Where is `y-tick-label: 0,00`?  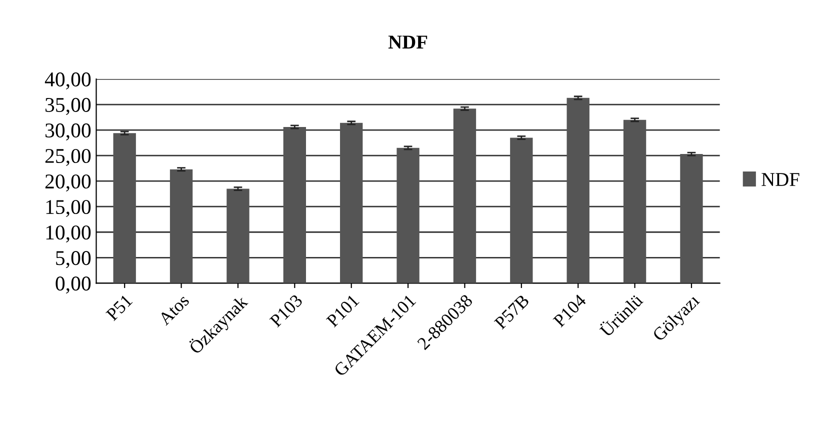 y-tick-label: 0,00 is located at coordinates (73, 285).